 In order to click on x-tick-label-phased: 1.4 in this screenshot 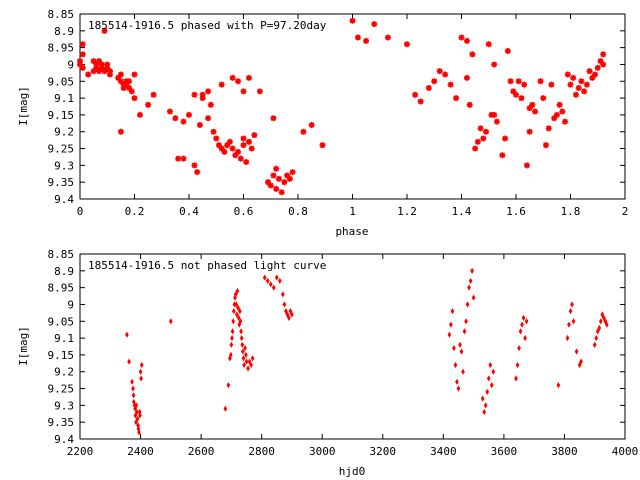, I will do `click(462, 211)`.